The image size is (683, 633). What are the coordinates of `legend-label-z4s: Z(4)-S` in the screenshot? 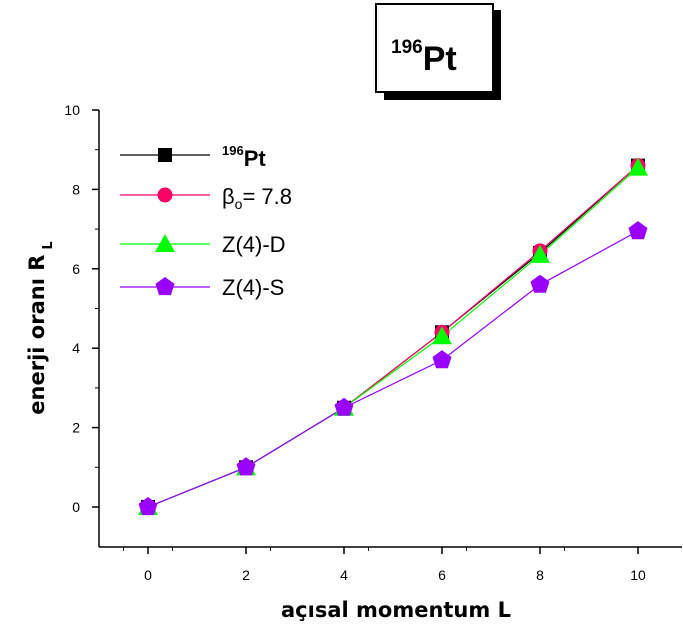 It's located at (253, 287).